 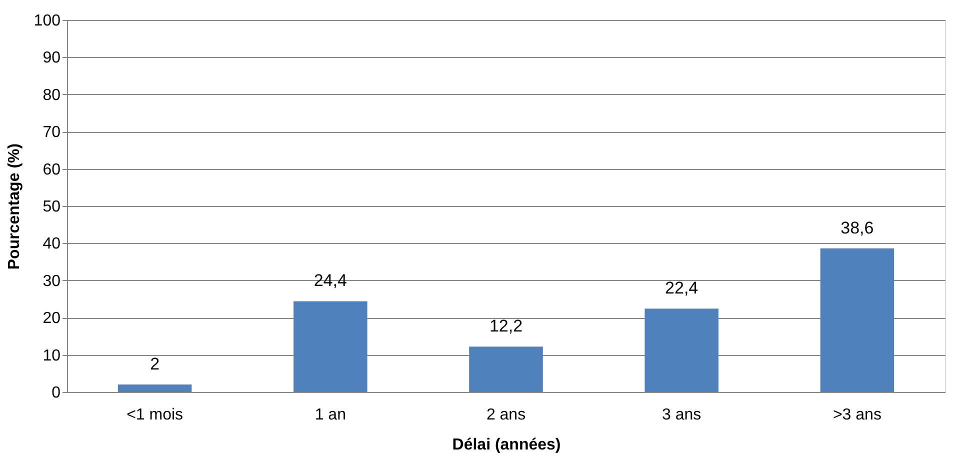 What do you see at coordinates (682, 415) in the screenshot?
I see `x-tick-label: 3 ans` at bounding box center [682, 415].